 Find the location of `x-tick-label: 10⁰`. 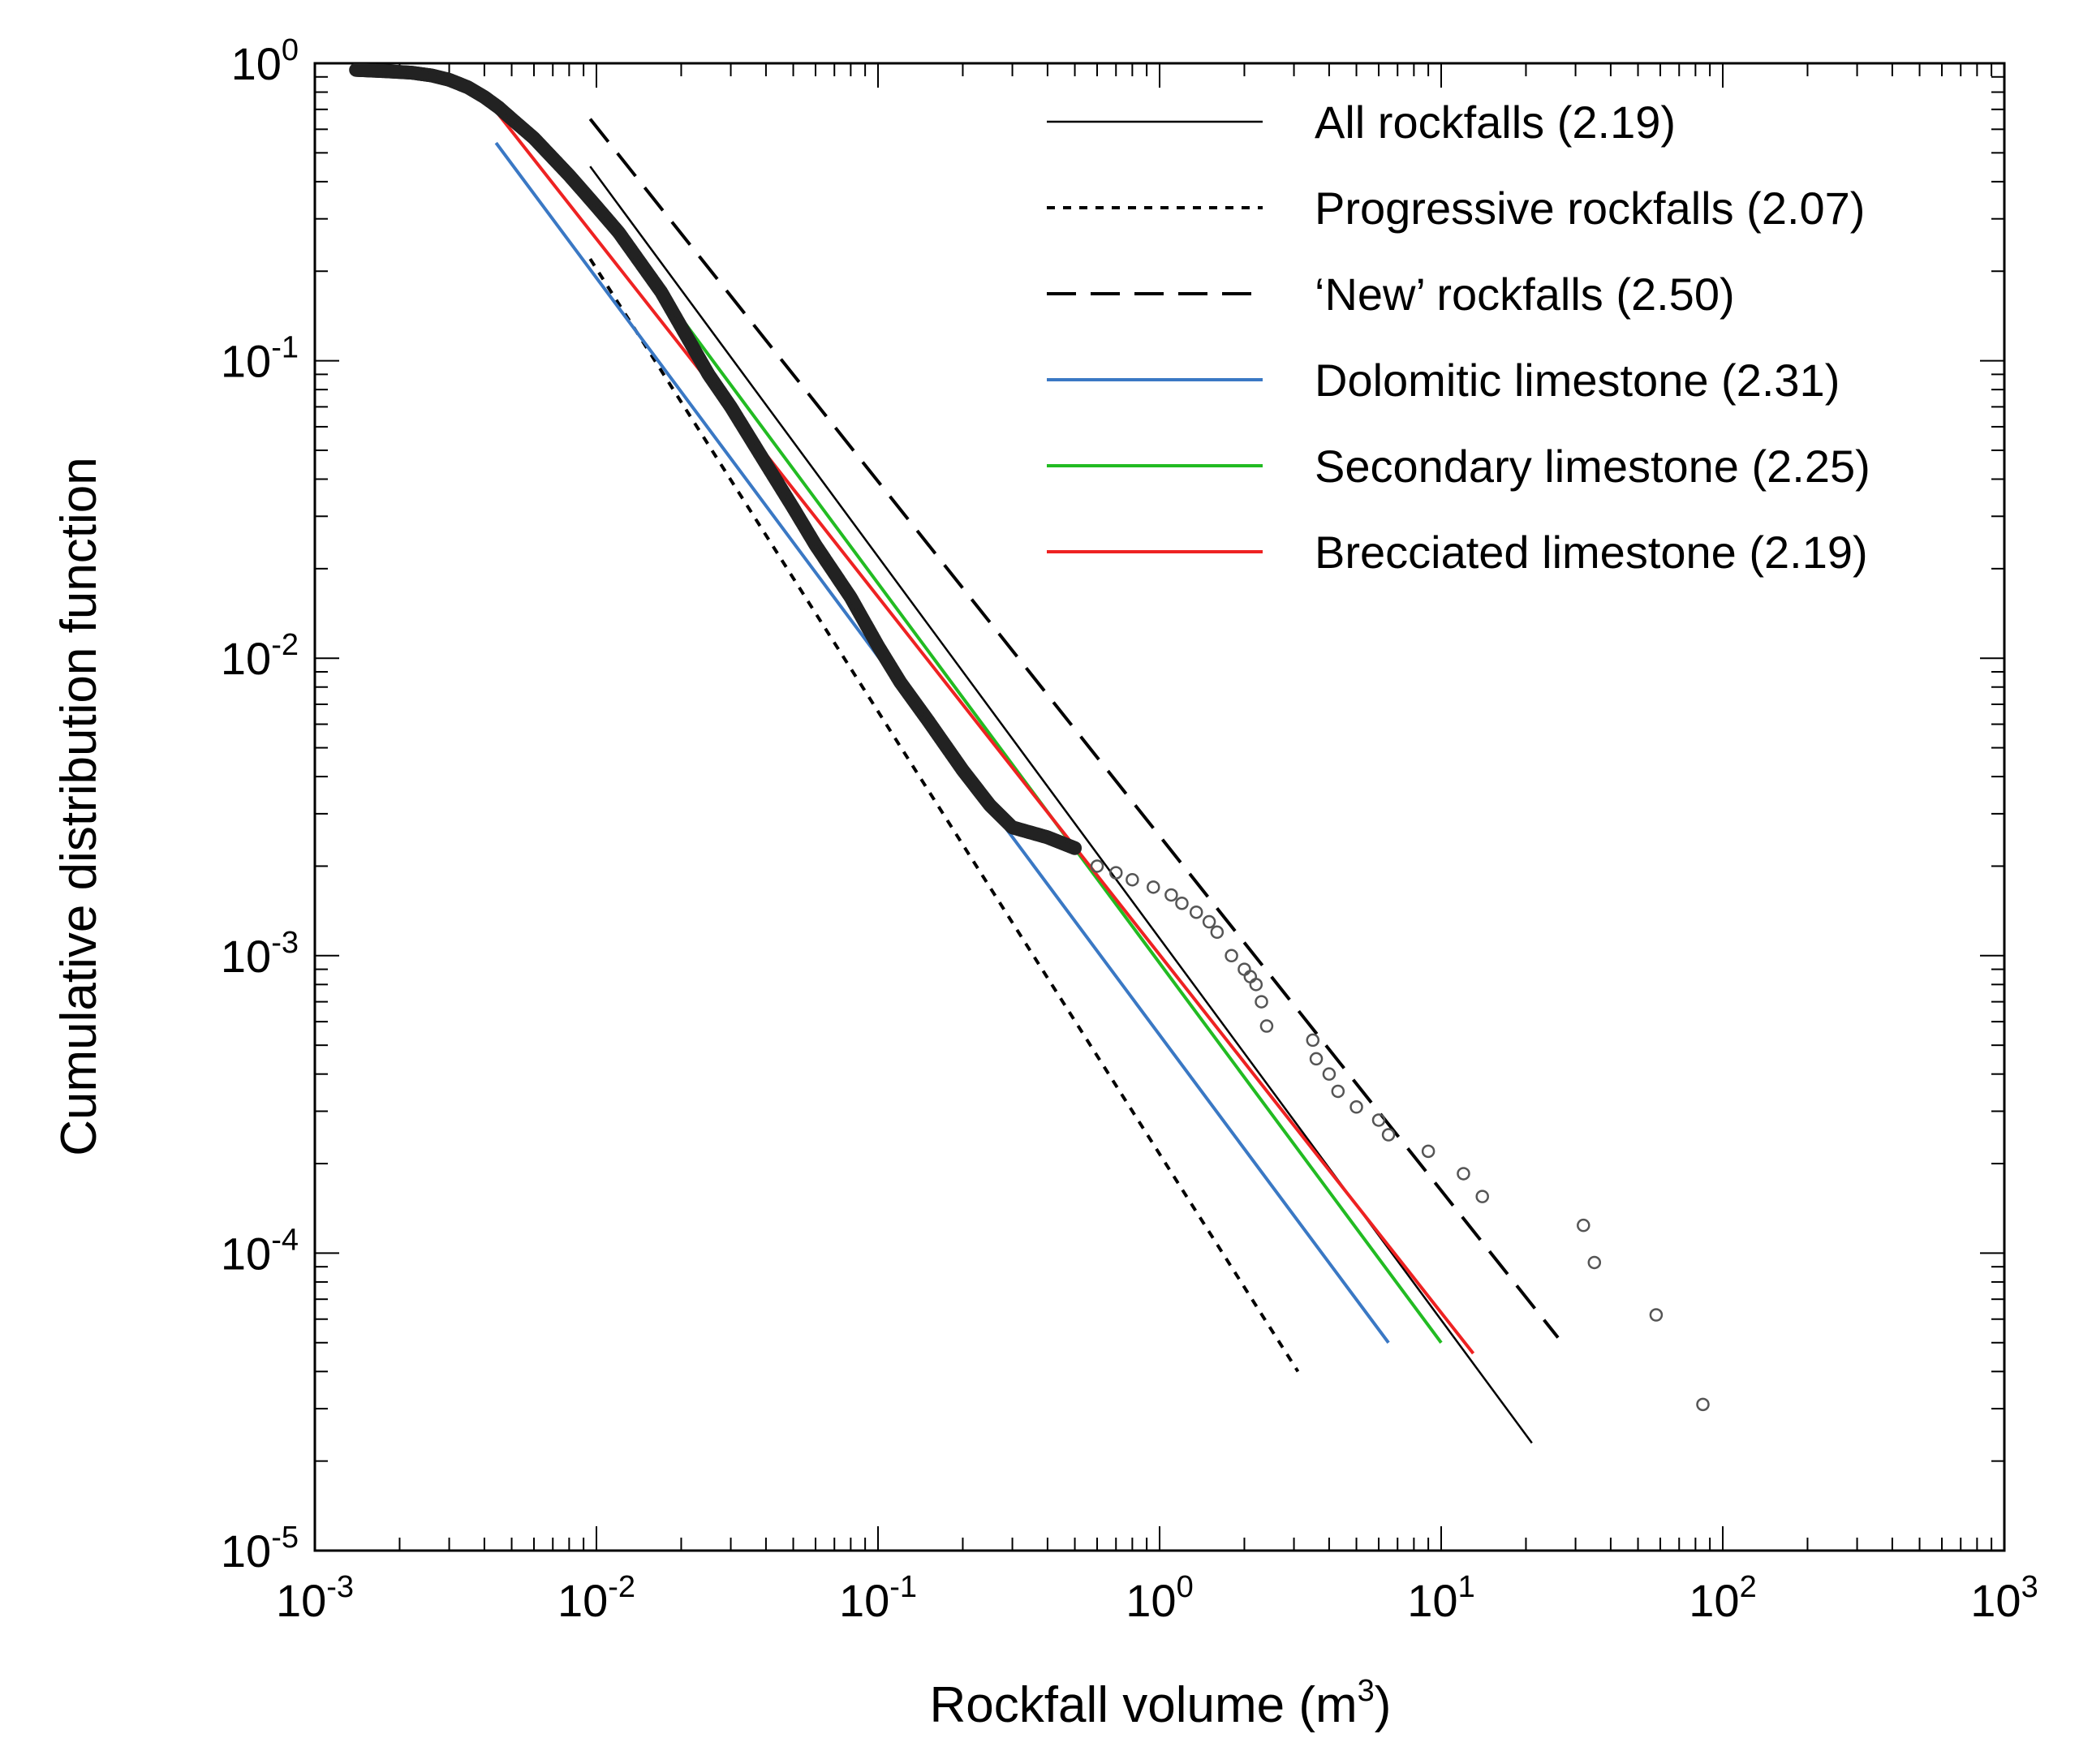

x-tick-label: 10⁰ is located at coordinates (1159, 1598).